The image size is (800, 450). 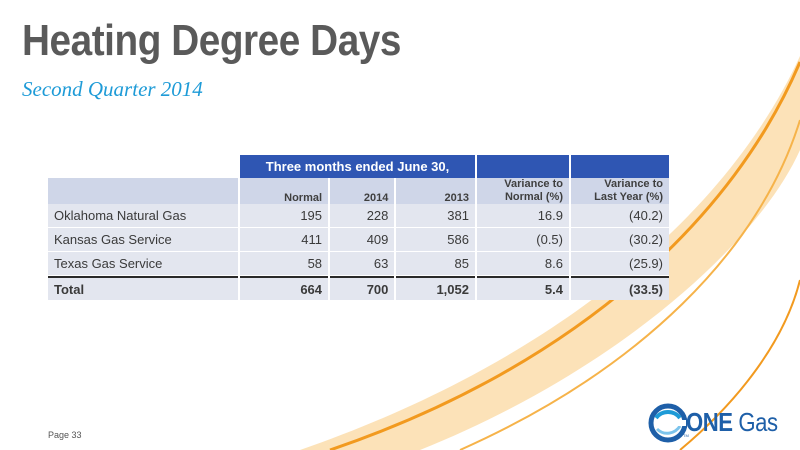 What do you see at coordinates (435, 264) in the screenshot?
I see `cell-2013: 85` at bounding box center [435, 264].